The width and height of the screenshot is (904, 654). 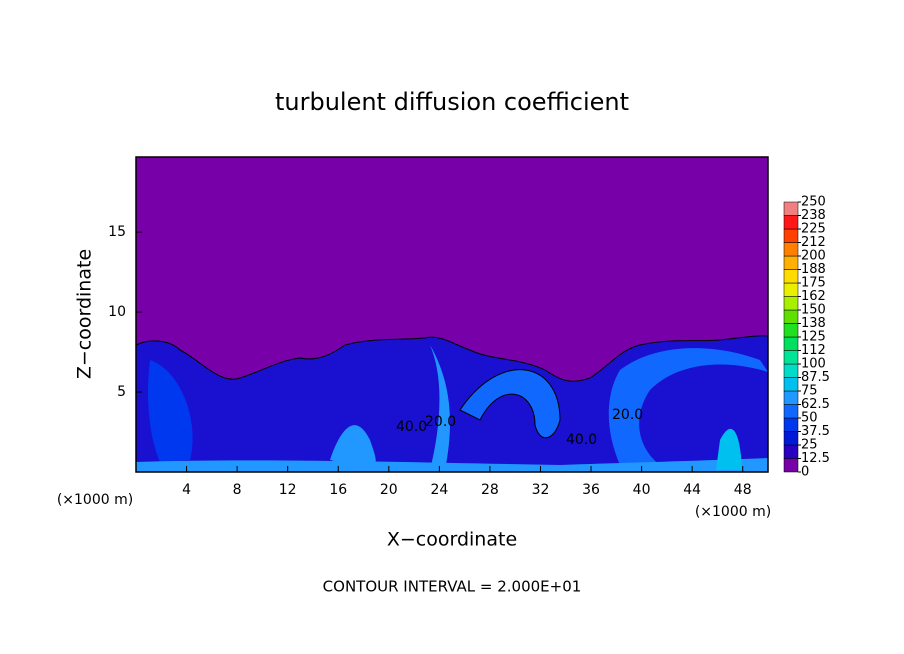 I want to click on colorbar-label: 75, so click(x=809, y=391).